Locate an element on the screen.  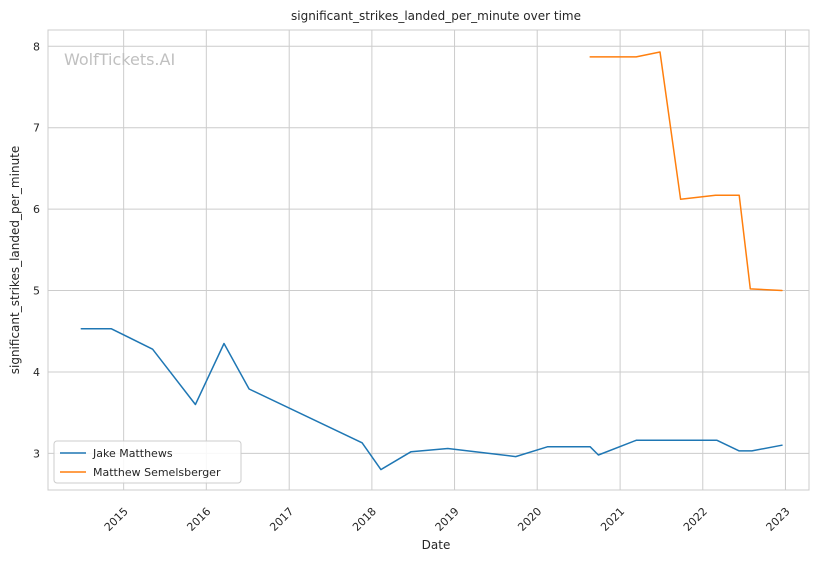
y-tick-label: 8 is located at coordinates (36, 46).